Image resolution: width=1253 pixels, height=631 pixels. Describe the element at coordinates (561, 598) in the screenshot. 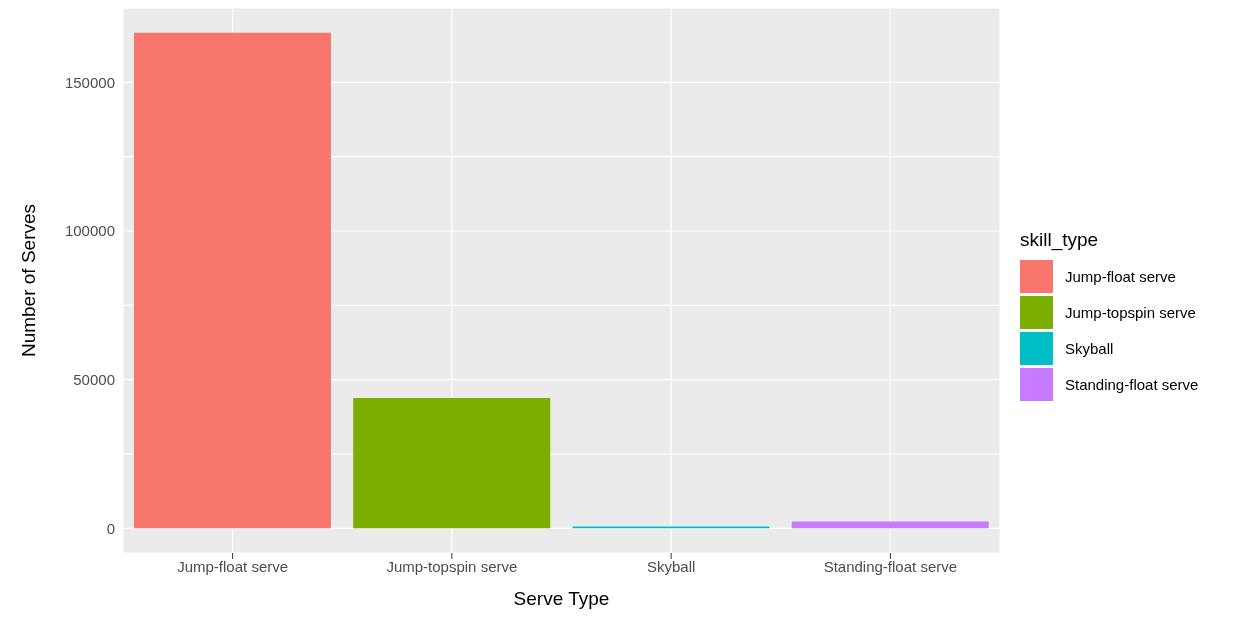

I see `x-axis-title: Serve Type` at that location.